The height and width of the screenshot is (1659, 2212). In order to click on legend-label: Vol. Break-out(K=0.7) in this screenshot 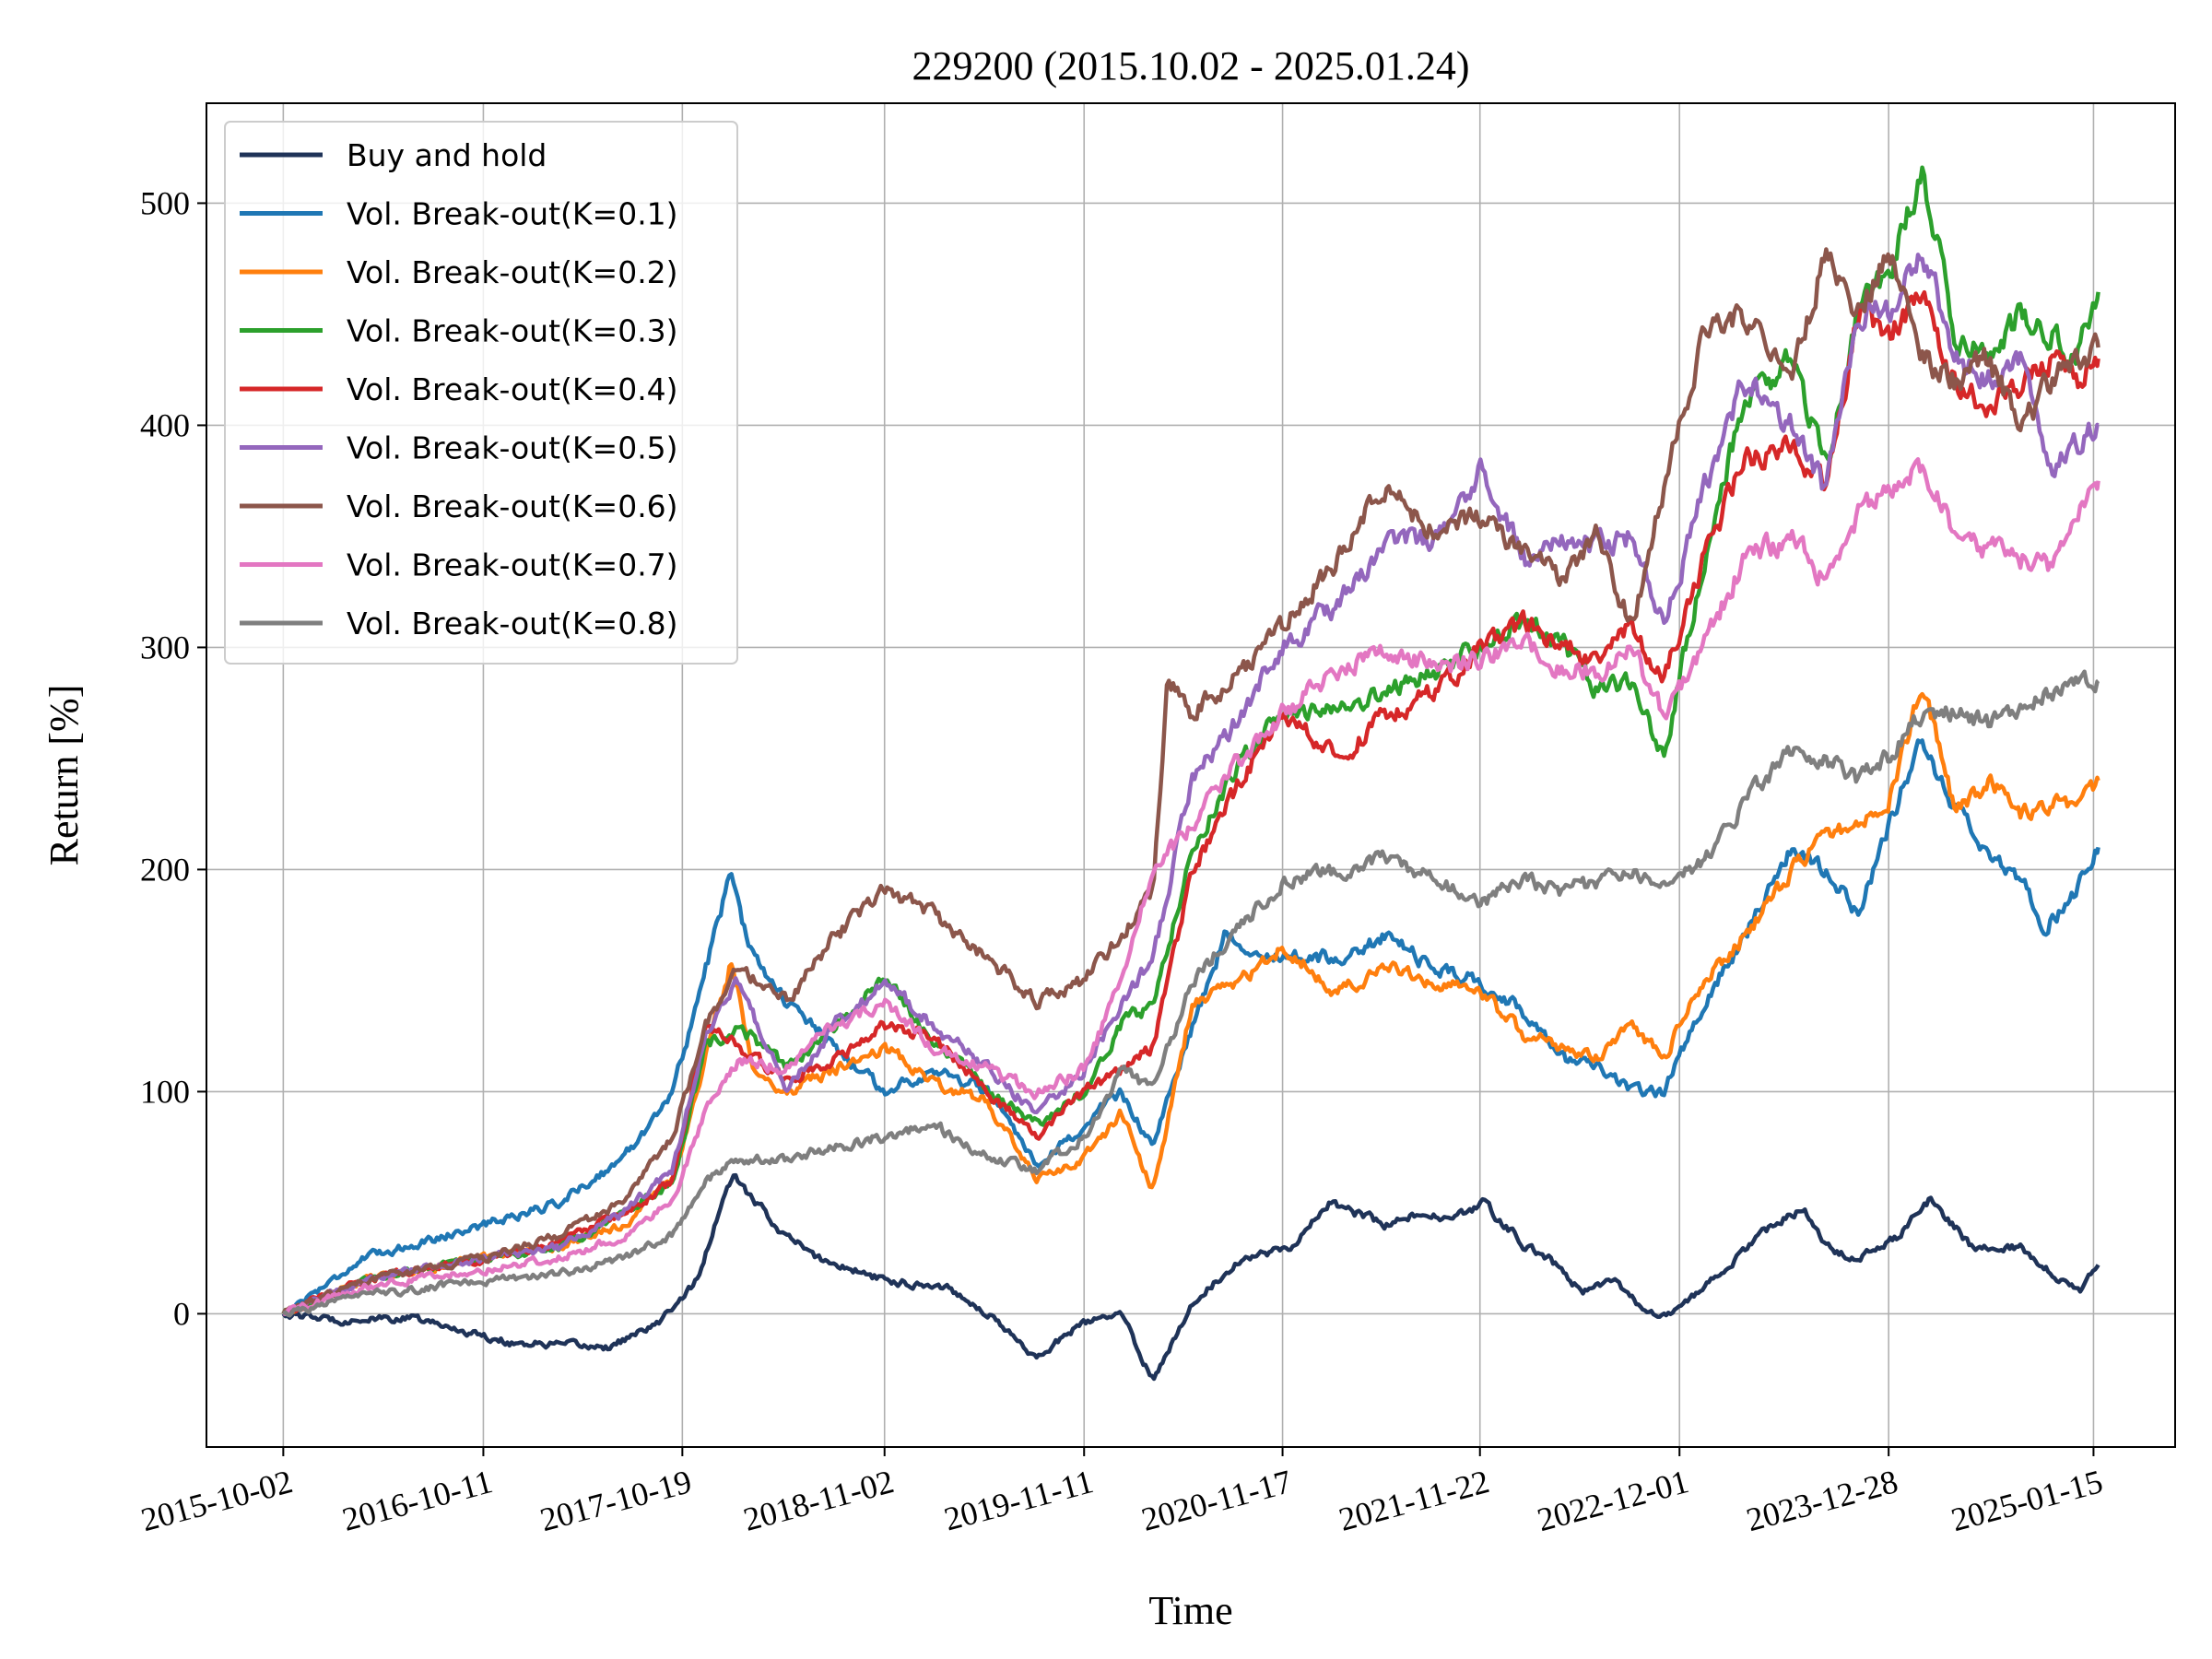, I will do `click(512, 565)`.